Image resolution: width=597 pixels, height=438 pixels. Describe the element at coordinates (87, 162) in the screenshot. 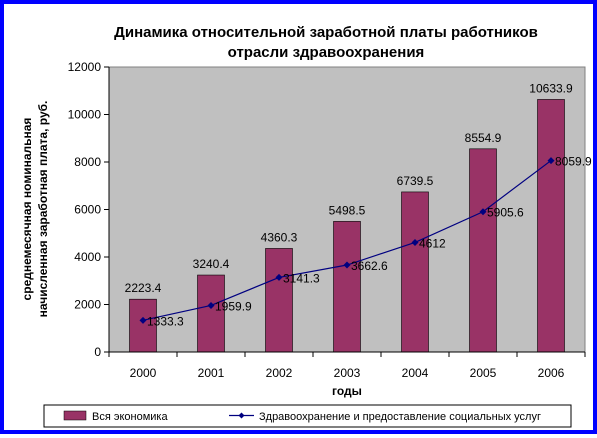

I see `y-tick-label: 8000` at that location.